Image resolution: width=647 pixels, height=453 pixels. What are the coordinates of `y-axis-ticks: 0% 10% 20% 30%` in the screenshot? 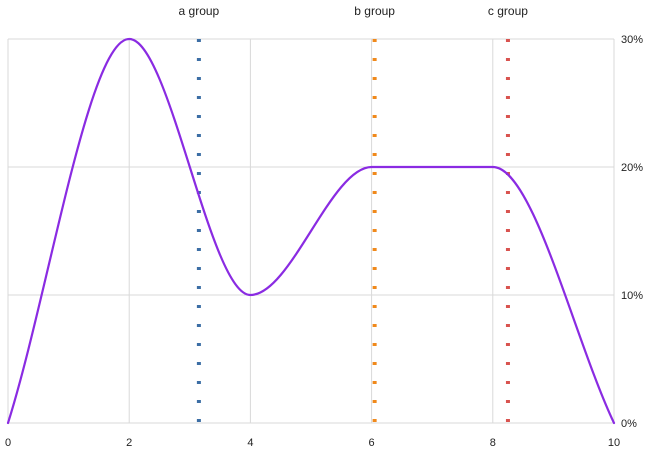 It's located at (632, 232).